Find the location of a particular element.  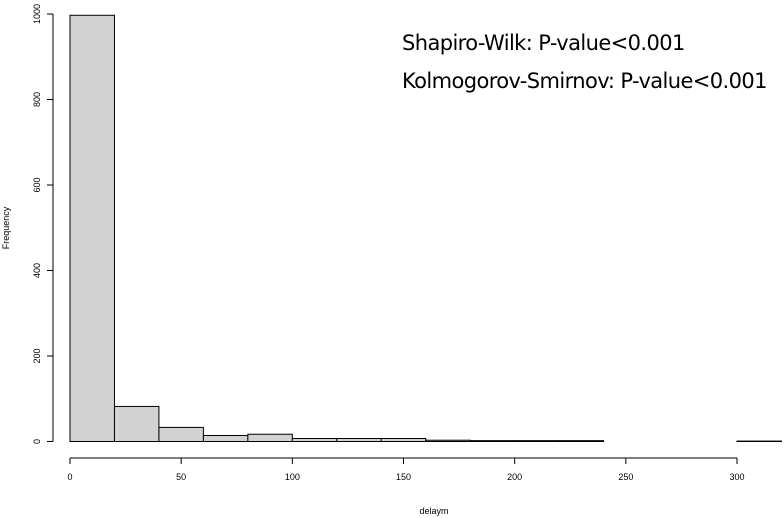

x-tick-label: 150 is located at coordinates (403, 477).